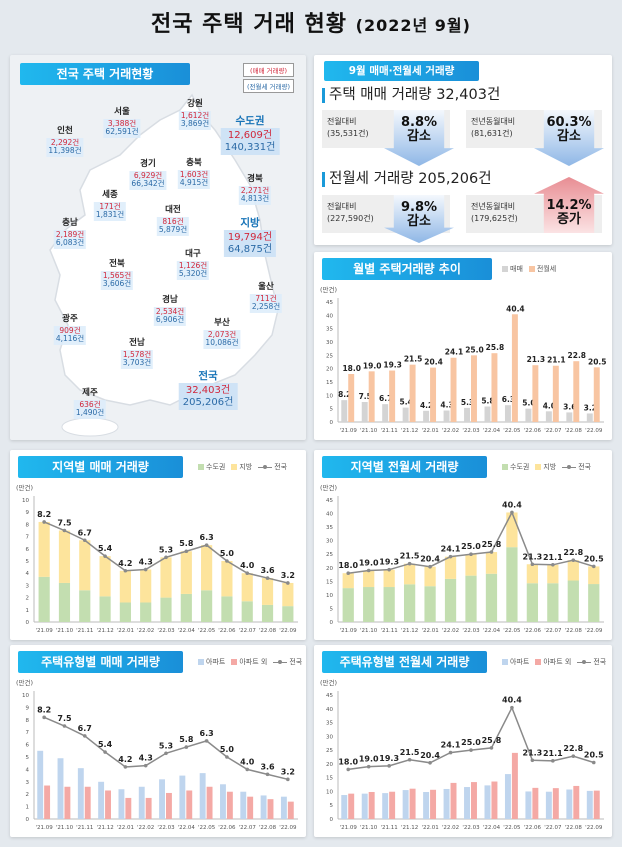 Image resolution: width=622 pixels, height=847 pixels. What do you see at coordinates (573, 748) in the screenshot?
I see `data-label: 22.8` at bounding box center [573, 748].